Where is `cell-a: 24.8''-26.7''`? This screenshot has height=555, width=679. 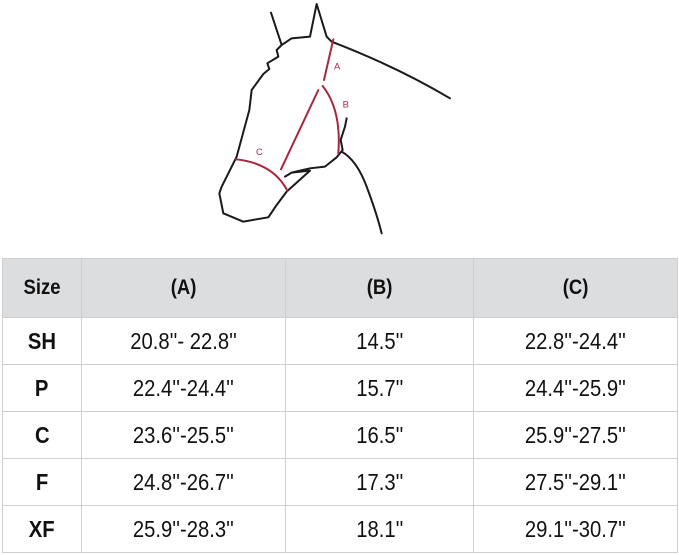 cell-a: 24.8''-26.7'' is located at coordinates (183, 482).